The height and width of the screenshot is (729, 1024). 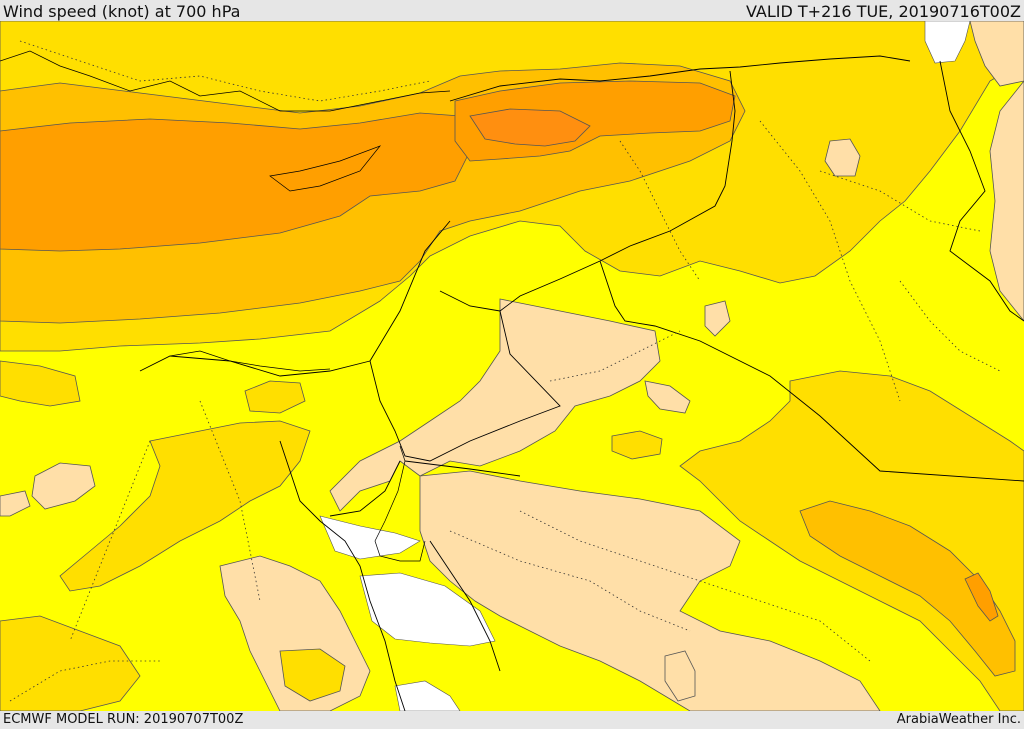 I want to click on sea-south-main, so click(x=427, y=609).